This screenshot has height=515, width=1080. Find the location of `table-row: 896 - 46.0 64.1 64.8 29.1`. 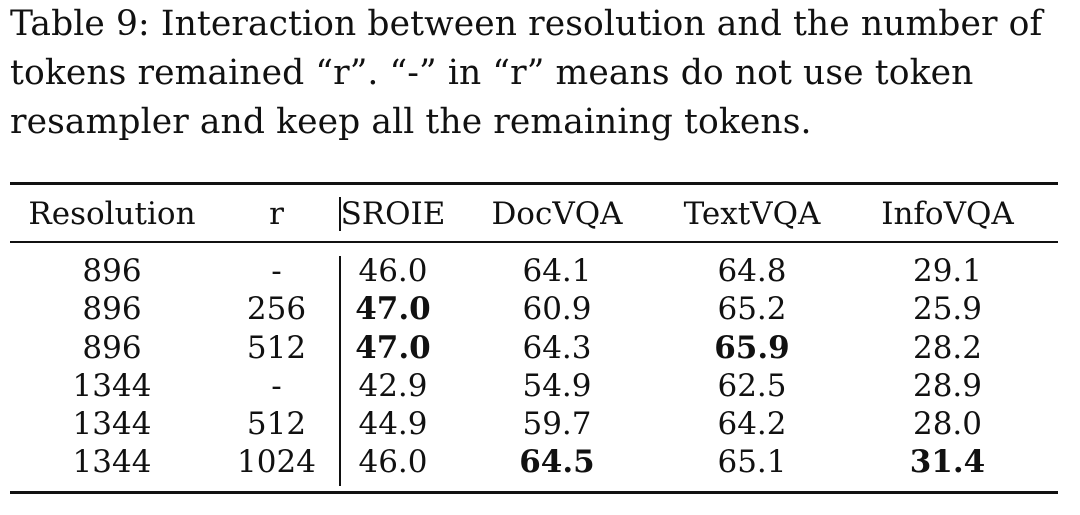

table-row: 896 - 46.0 64.1 64.8 29.1 is located at coordinates (534, 271).